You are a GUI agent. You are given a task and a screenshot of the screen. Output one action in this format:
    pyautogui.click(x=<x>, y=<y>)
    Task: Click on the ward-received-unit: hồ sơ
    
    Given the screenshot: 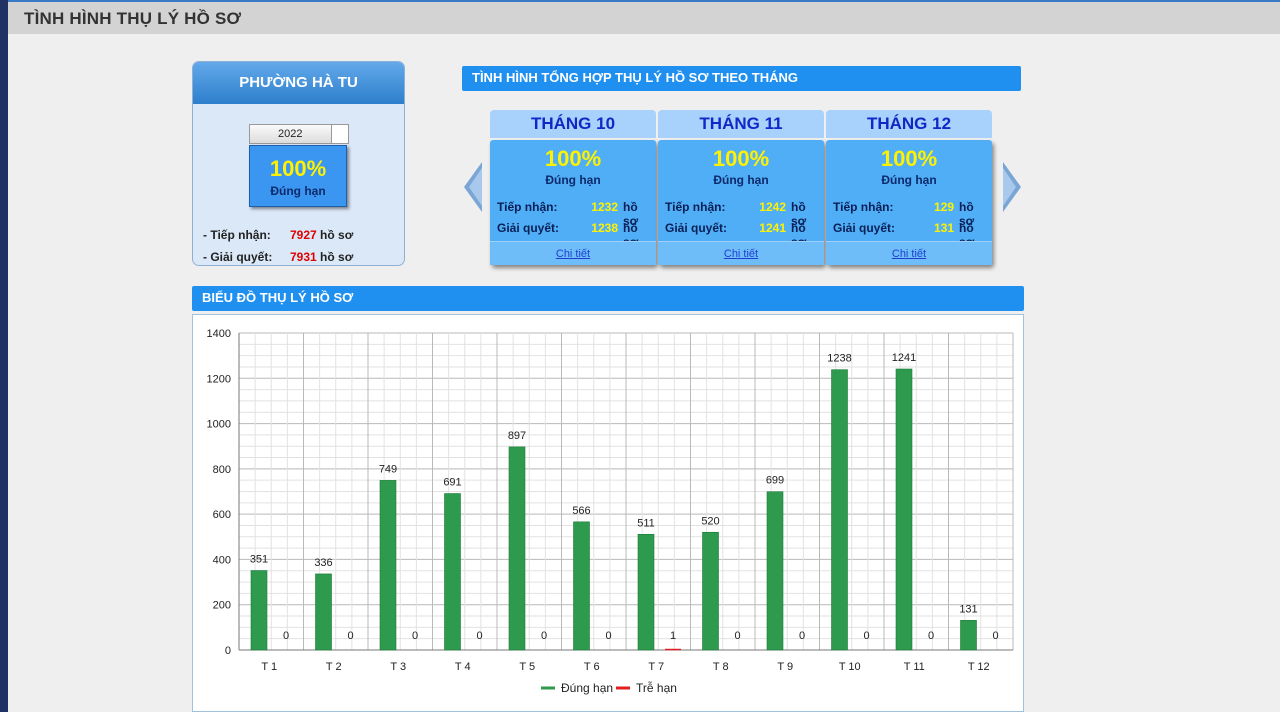 What is the action you would take?
    pyautogui.click(x=337, y=235)
    